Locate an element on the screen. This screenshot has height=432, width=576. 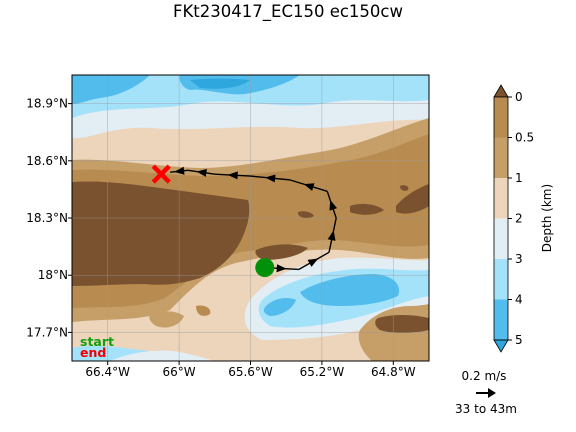
lon-tick-label: 64.8°W is located at coordinates (393, 372).